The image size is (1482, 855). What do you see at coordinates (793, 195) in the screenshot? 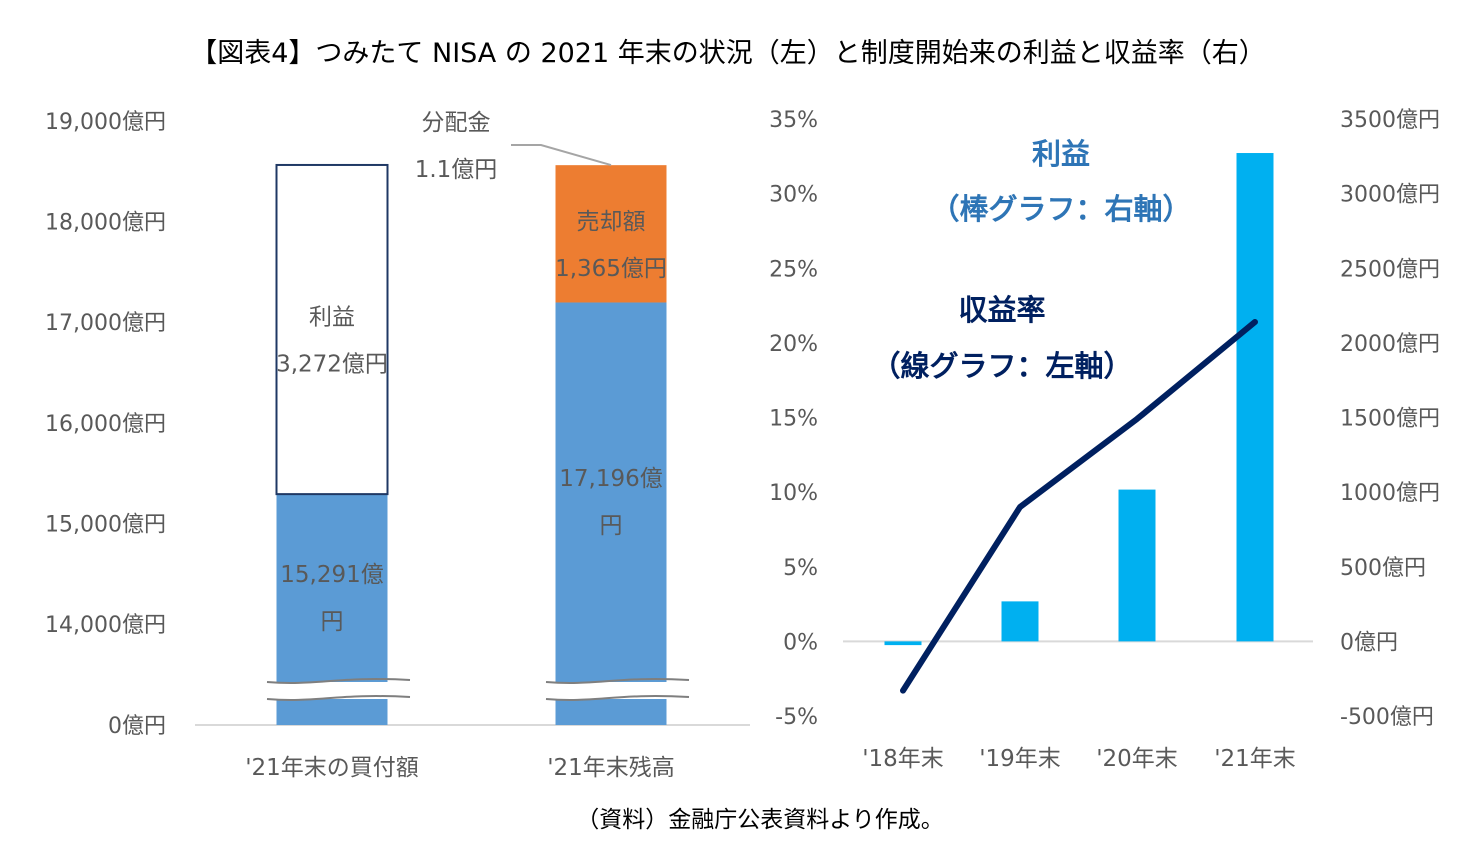
I see `left-y-tick-label: 30%` at bounding box center [793, 195].